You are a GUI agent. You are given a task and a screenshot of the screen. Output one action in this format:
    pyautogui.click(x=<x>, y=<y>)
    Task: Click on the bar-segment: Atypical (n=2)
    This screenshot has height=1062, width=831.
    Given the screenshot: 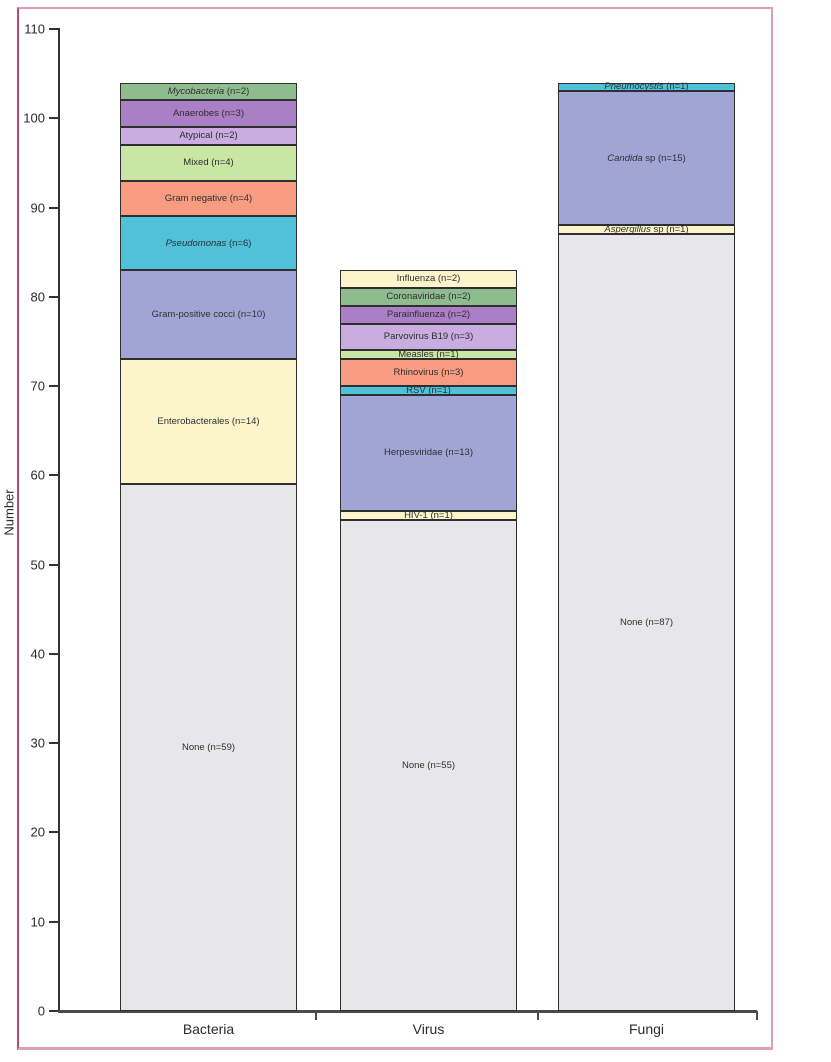 What is the action you would take?
    pyautogui.click(x=208, y=136)
    